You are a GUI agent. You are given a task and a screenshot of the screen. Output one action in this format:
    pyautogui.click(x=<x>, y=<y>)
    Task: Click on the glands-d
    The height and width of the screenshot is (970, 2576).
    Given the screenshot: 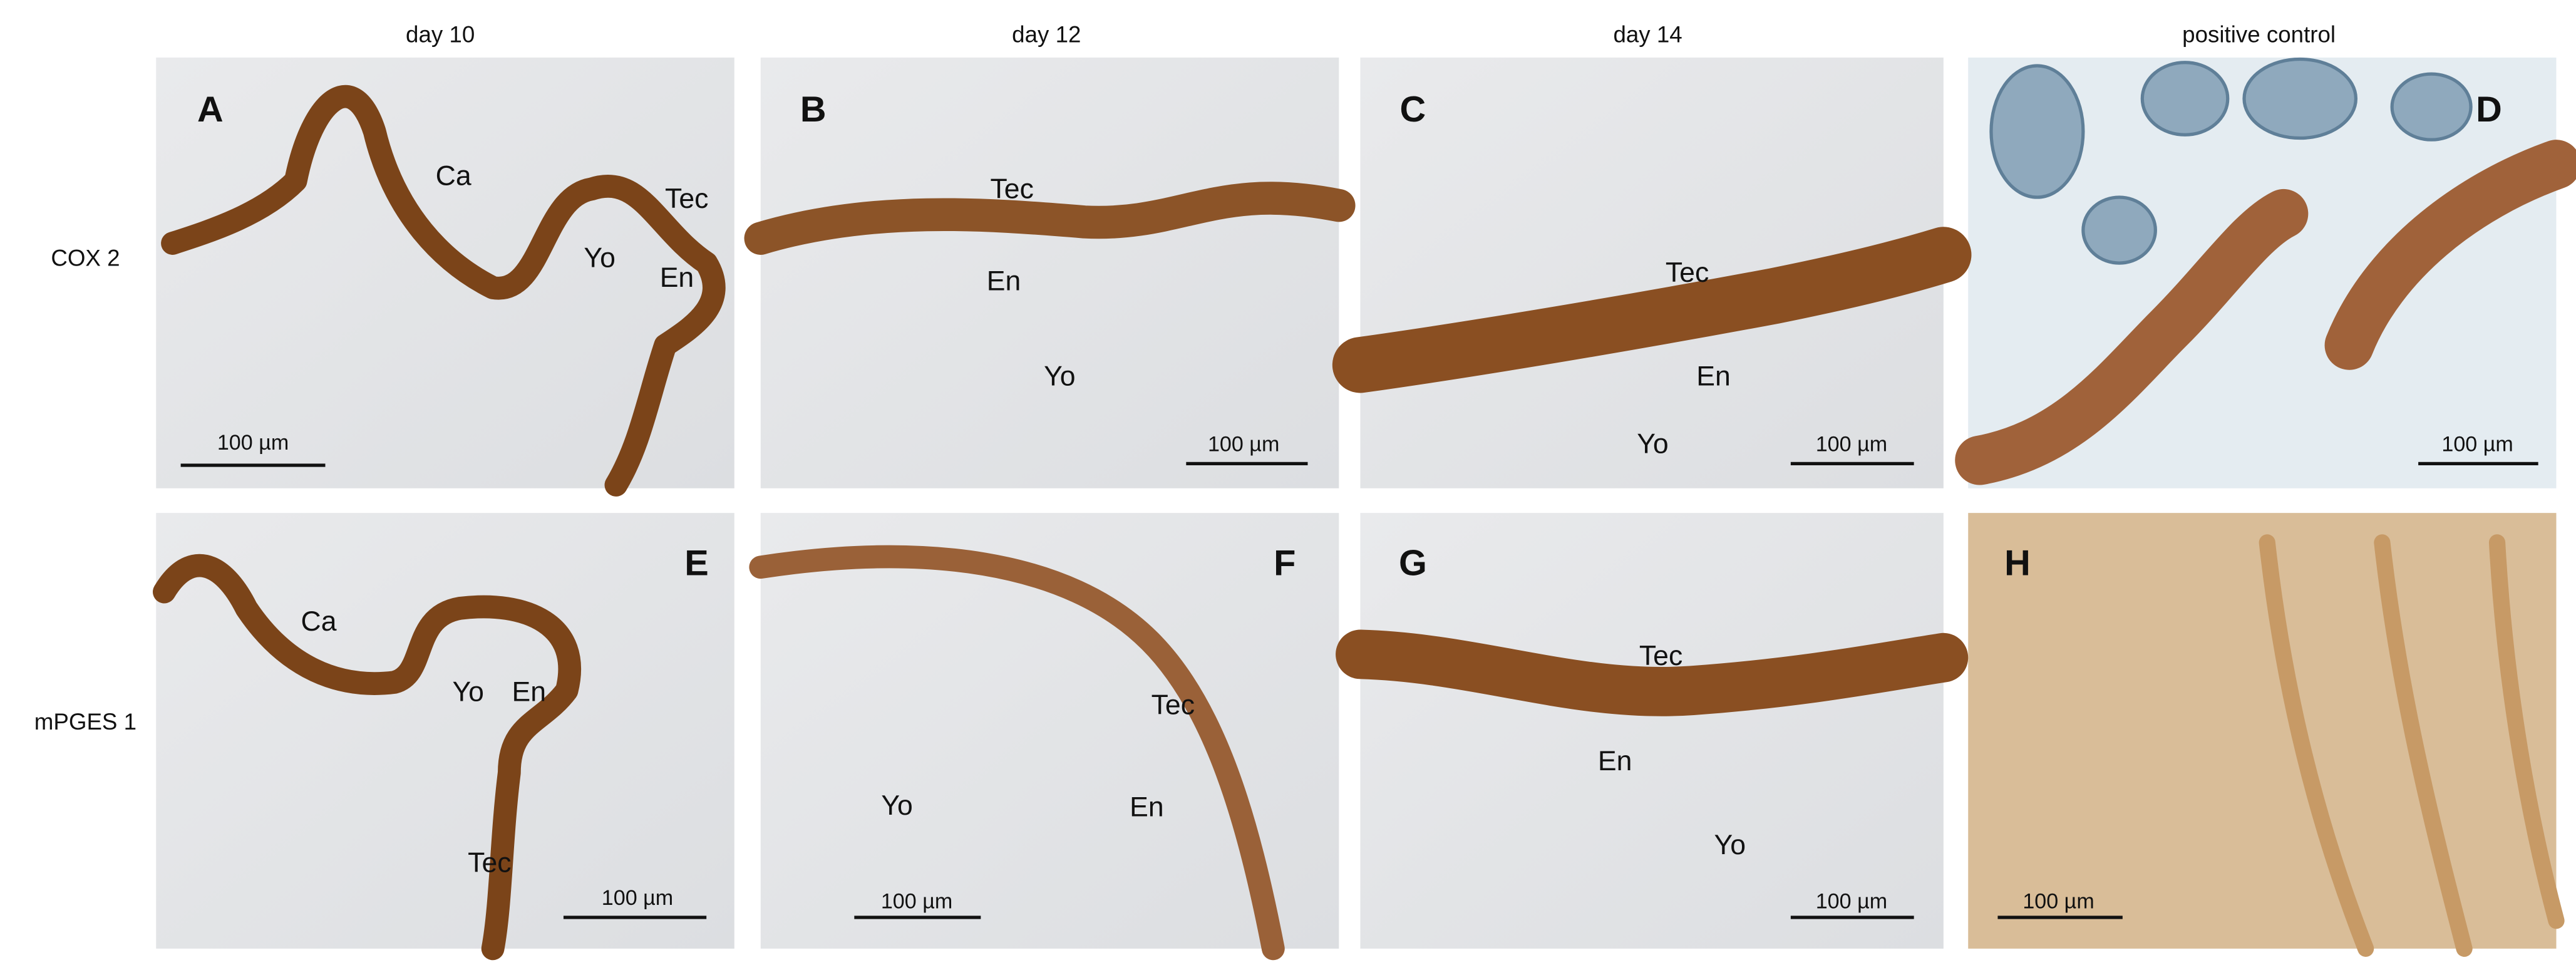 What is the action you would take?
    pyautogui.click(x=2231, y=161)
    